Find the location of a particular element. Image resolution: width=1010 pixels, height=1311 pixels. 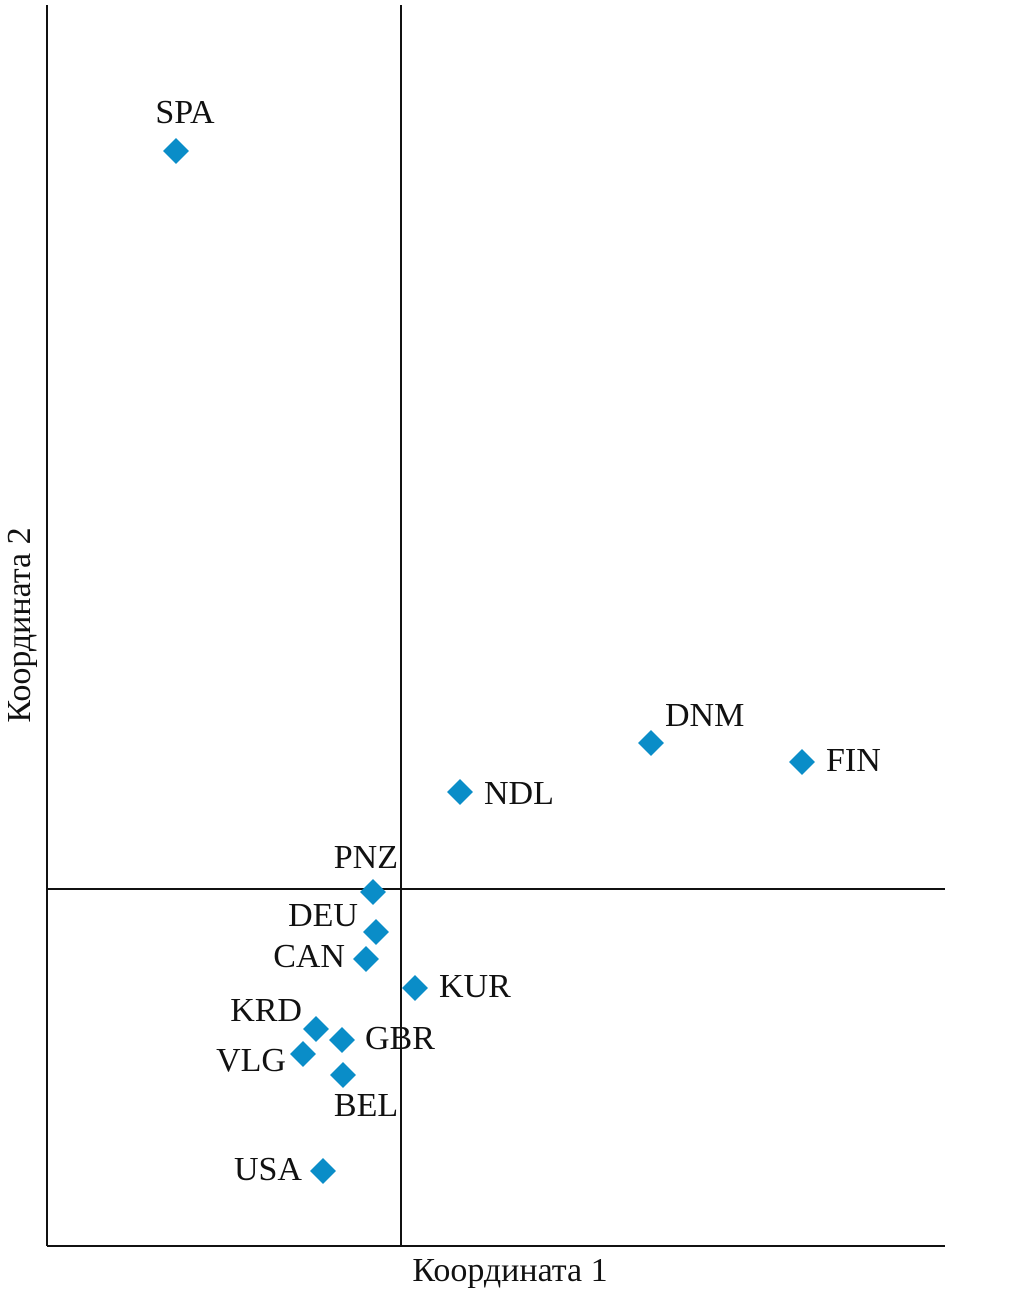

point-label: DEU is located at coordinates (323, 915).